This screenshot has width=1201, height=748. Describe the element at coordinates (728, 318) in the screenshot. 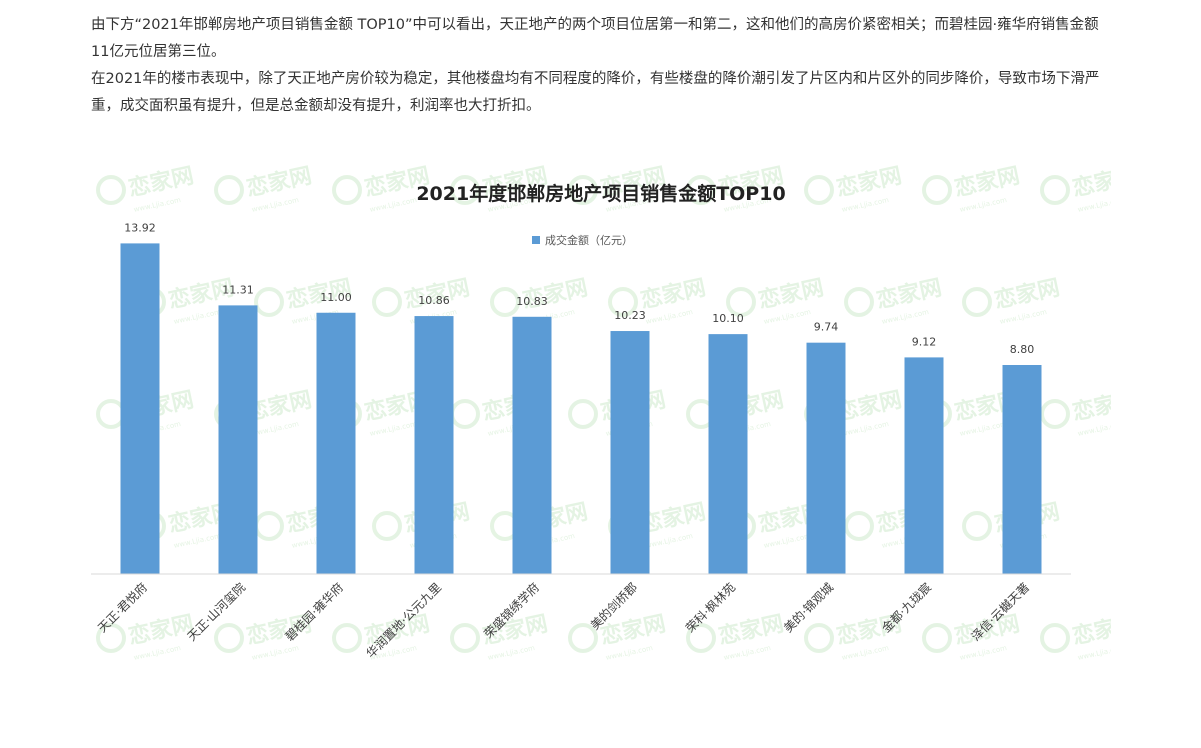

I see `data-label-7: 10.10` at that location.